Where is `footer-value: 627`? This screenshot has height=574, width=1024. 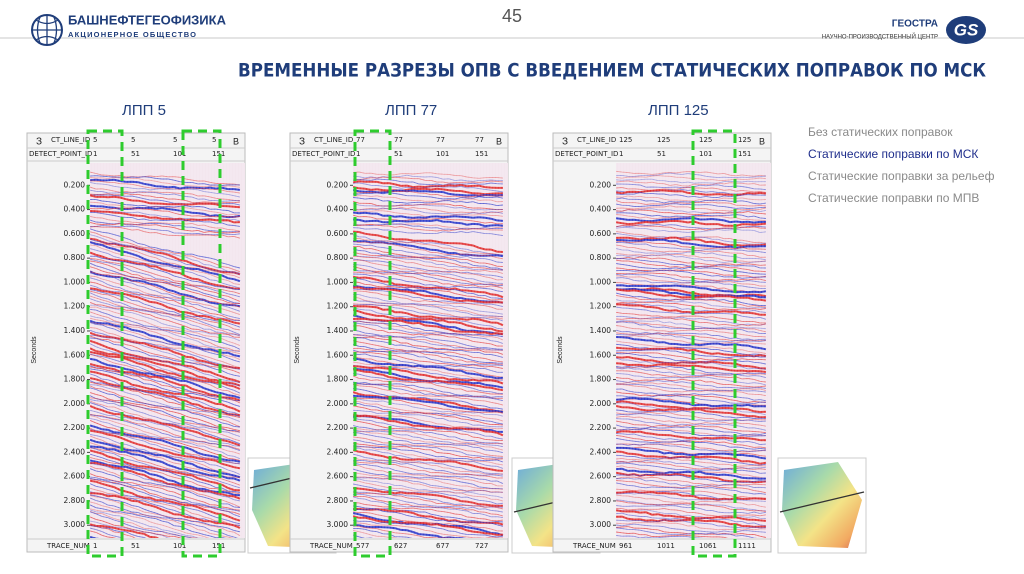 footer-value: 627 is located at coordinates (400, 546).